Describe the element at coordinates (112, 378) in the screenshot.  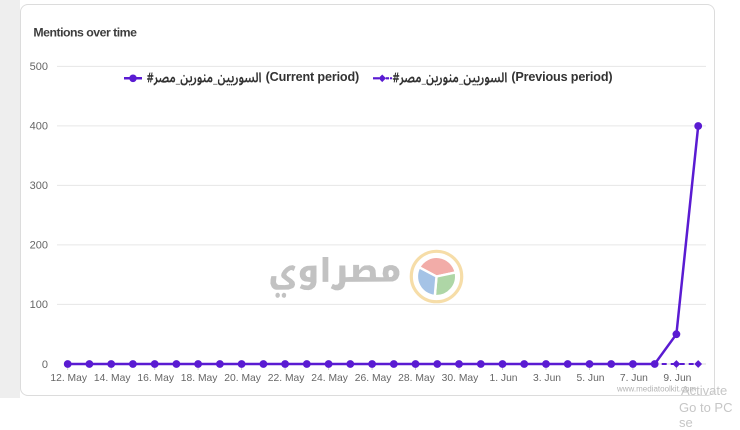
I see `svg-text: 14. May` at that location.